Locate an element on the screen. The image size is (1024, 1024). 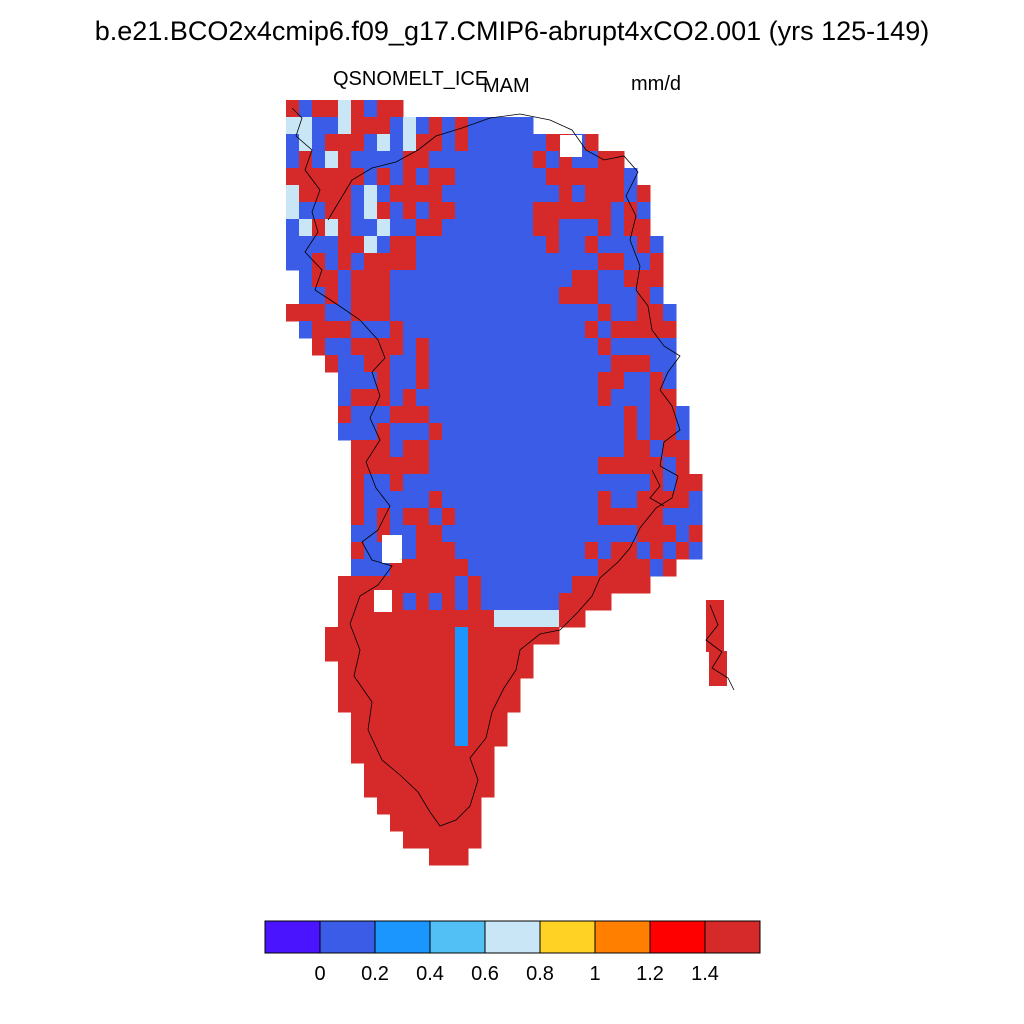
colorbar-swatch is located at coordinates (512, 937).